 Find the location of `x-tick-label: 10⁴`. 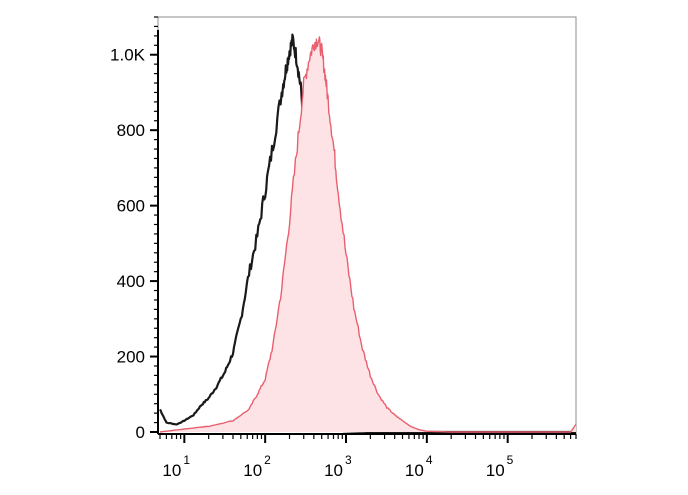

x-tick-label: 10⁴ is located at coordinates (419, 466).